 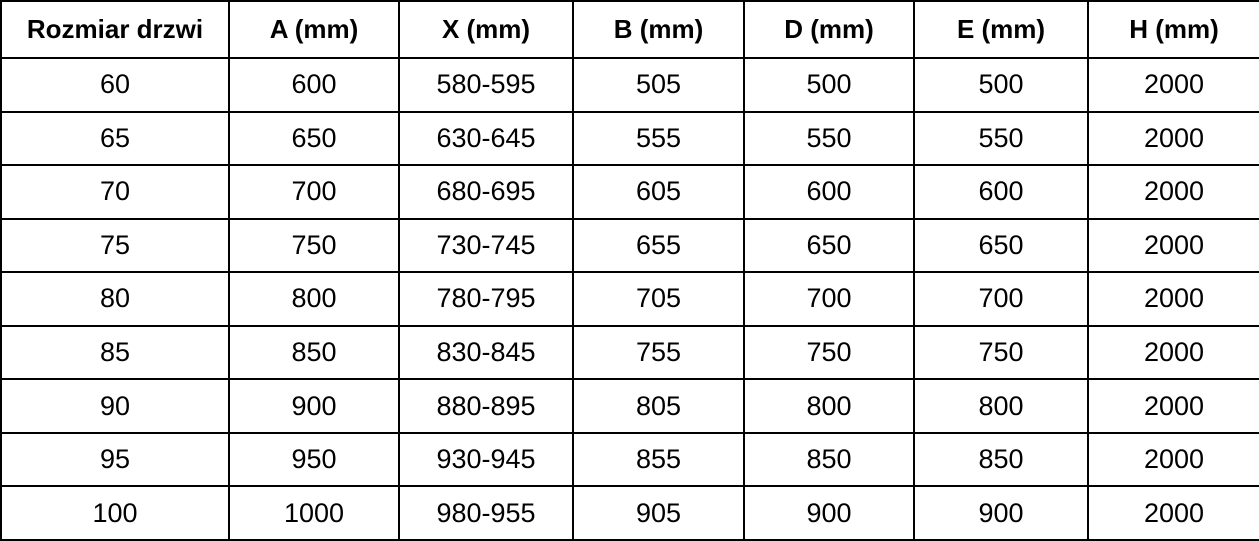 I want to click on table-row: 90 900 880-895 805 800 800 2000, so click(x=629, y=406).